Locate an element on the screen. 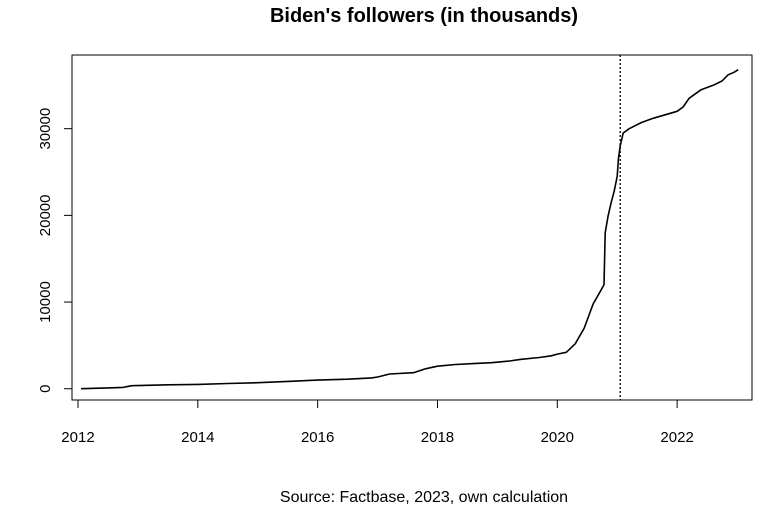  x-tick-label: 2012 is located at coordinates (77, 437).